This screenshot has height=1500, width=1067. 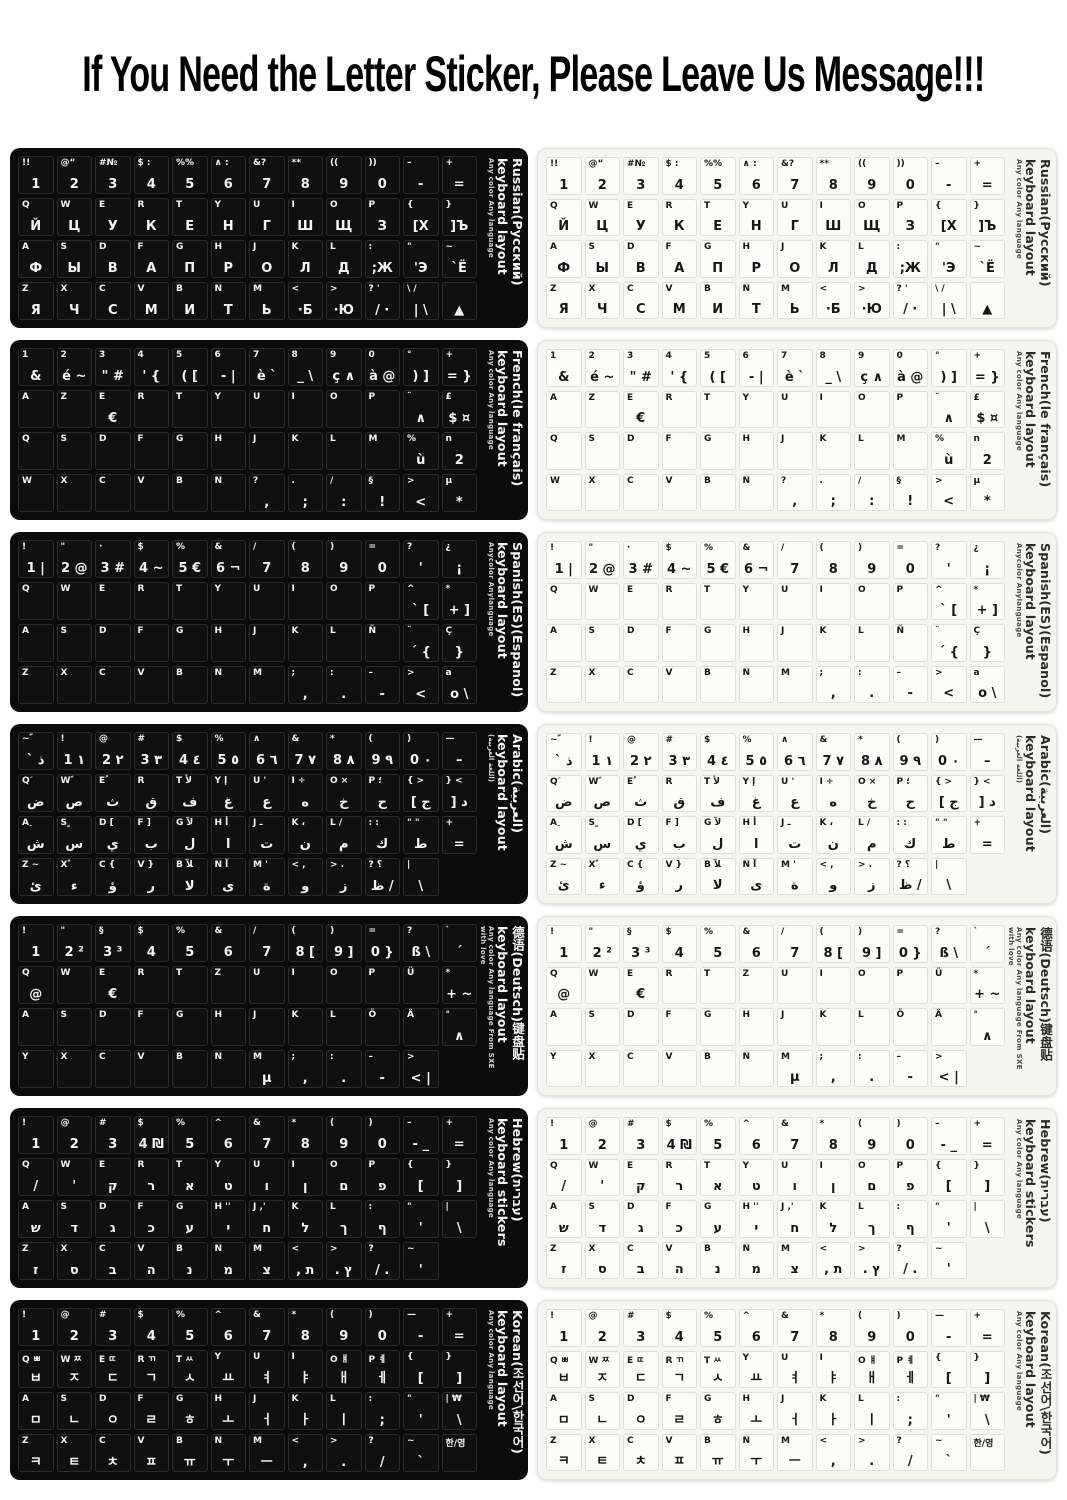 What do you see at coordinates (679, 226) in the screenshot?
I see `keycap-main-label: К` at bounding box center [679, 226].